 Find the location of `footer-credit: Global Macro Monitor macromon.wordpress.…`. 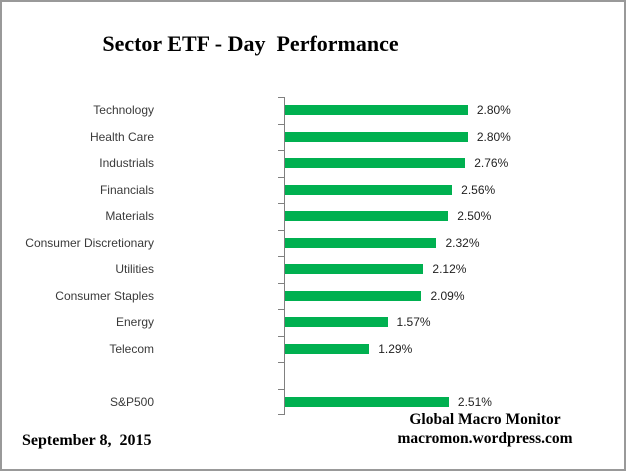

footer-credit: Global Macro Monitor macromon.wordpress.… is located at coordinates (485, 429).